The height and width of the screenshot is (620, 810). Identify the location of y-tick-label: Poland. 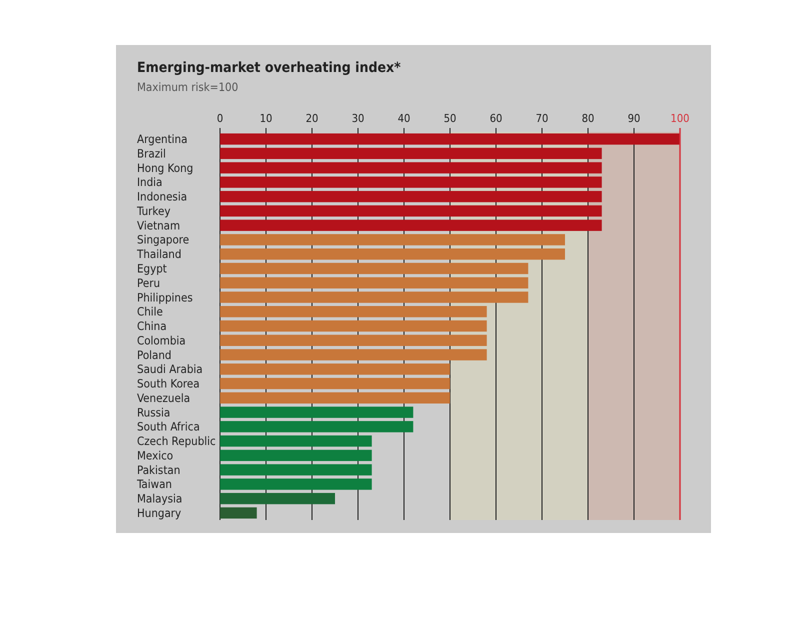
(154, 355).